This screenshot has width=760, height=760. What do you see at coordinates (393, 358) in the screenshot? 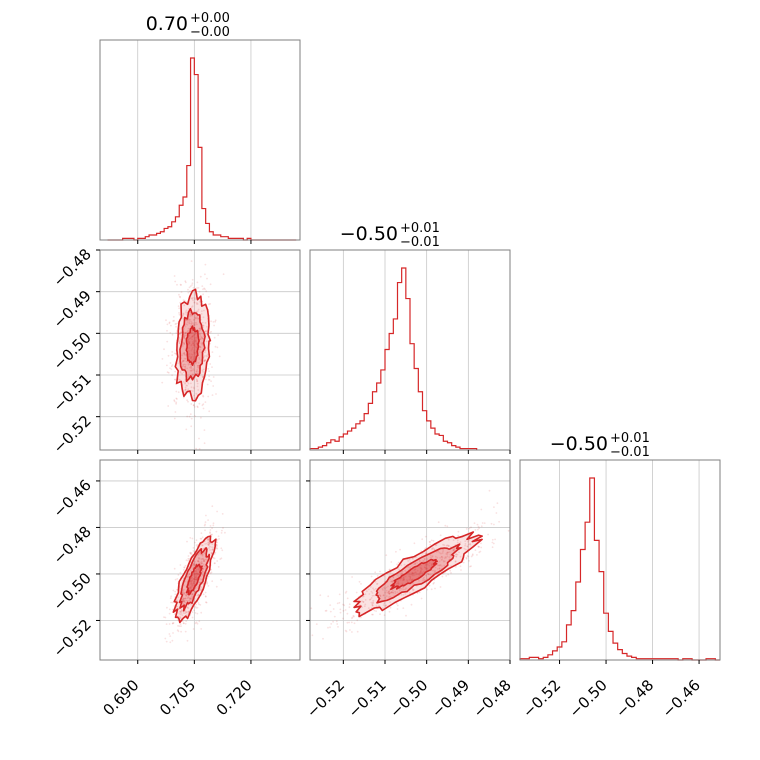
I see `histogram-step-line` at bounding box center [393, 358].